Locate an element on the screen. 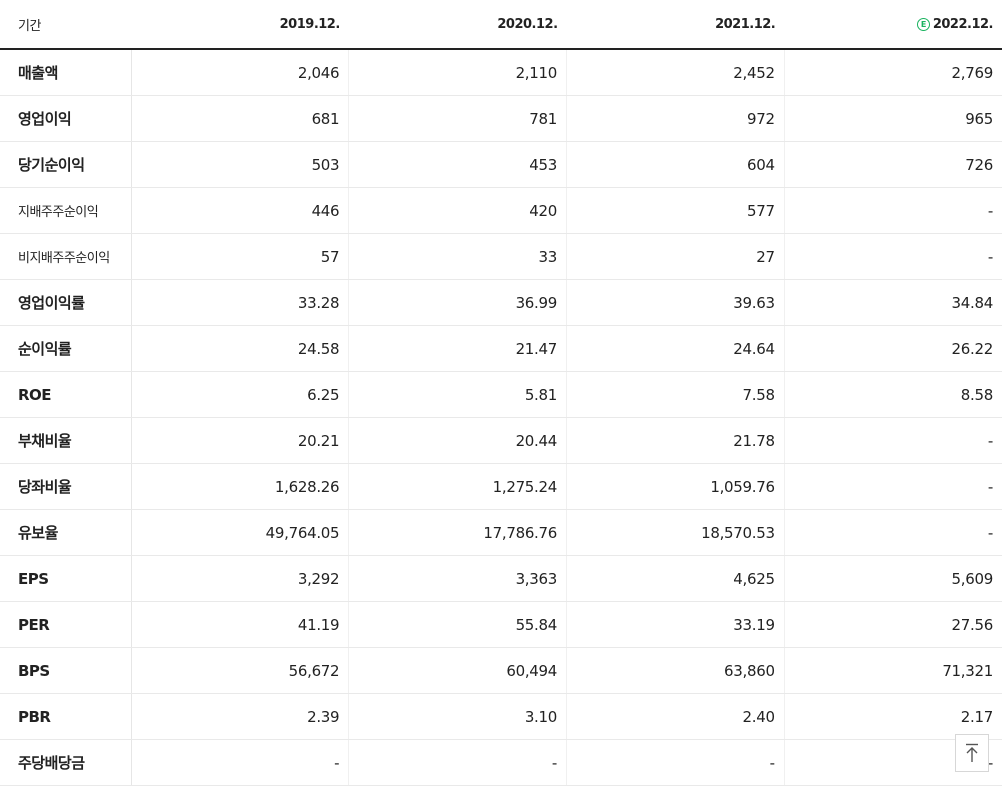  year-header-estimate: E 2022.12. is located at coordinates (893, 25).